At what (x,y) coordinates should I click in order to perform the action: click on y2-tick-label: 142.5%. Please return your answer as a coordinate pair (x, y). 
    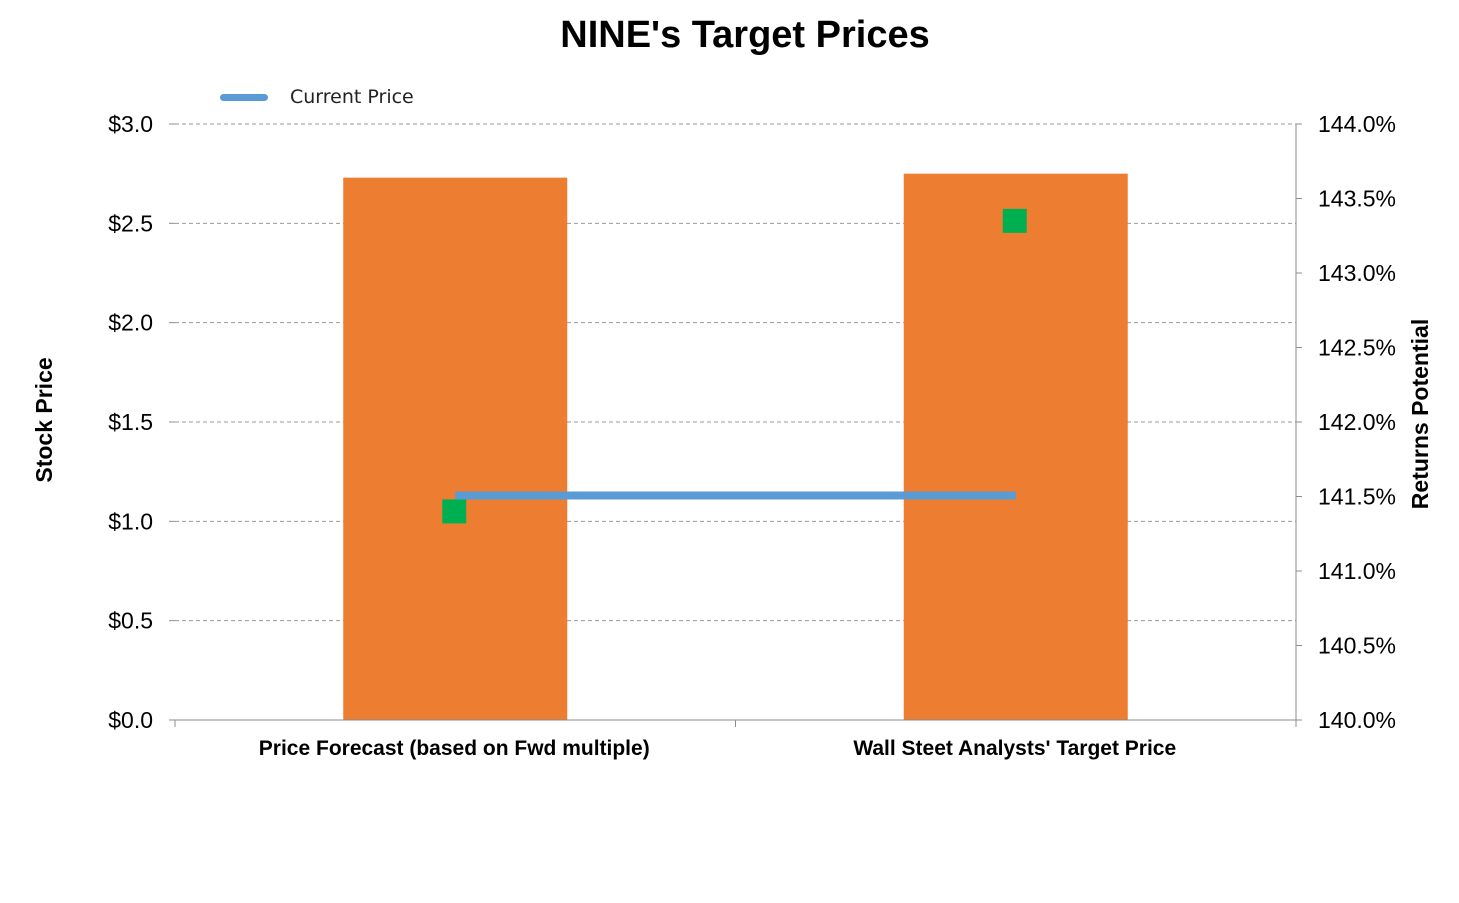
    Looking at the image, I should click on (1357, 348).